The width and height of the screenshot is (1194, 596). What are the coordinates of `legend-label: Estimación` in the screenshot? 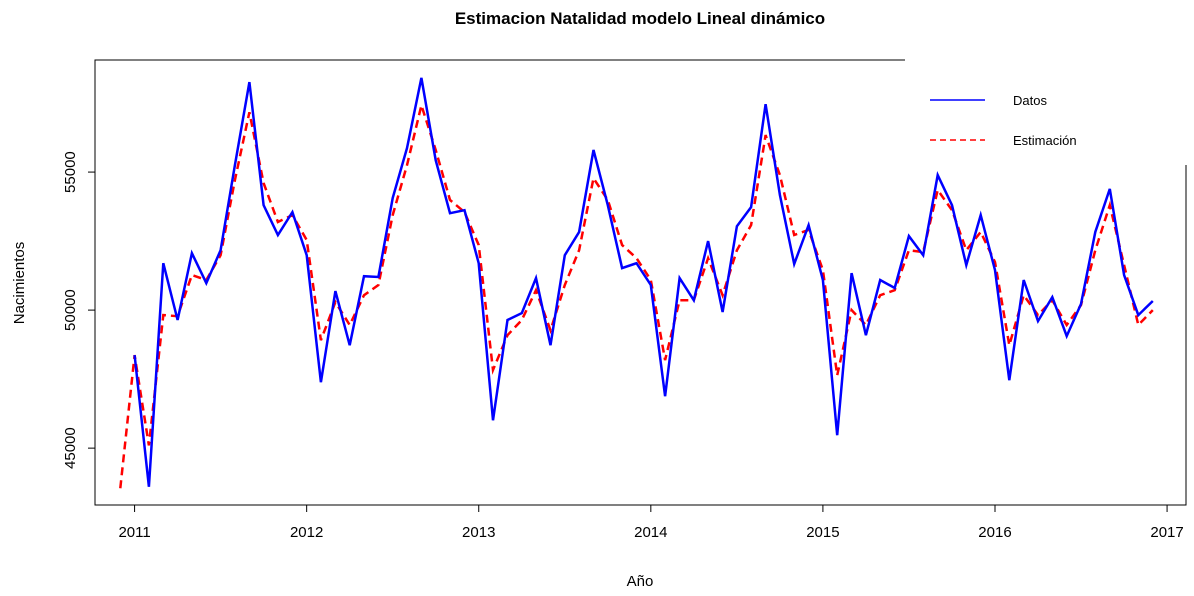 It's located at (1045, 140).